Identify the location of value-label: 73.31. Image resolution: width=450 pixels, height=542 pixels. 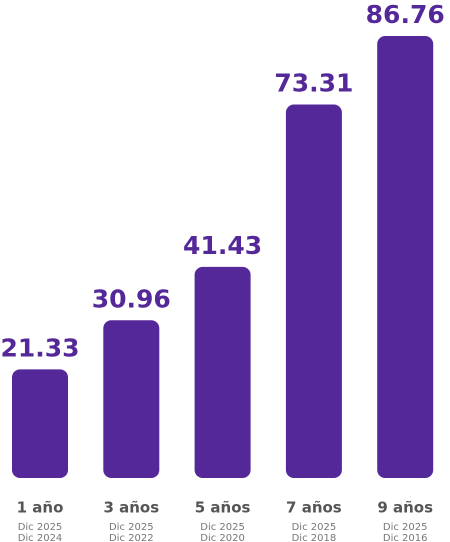
(313, 83).